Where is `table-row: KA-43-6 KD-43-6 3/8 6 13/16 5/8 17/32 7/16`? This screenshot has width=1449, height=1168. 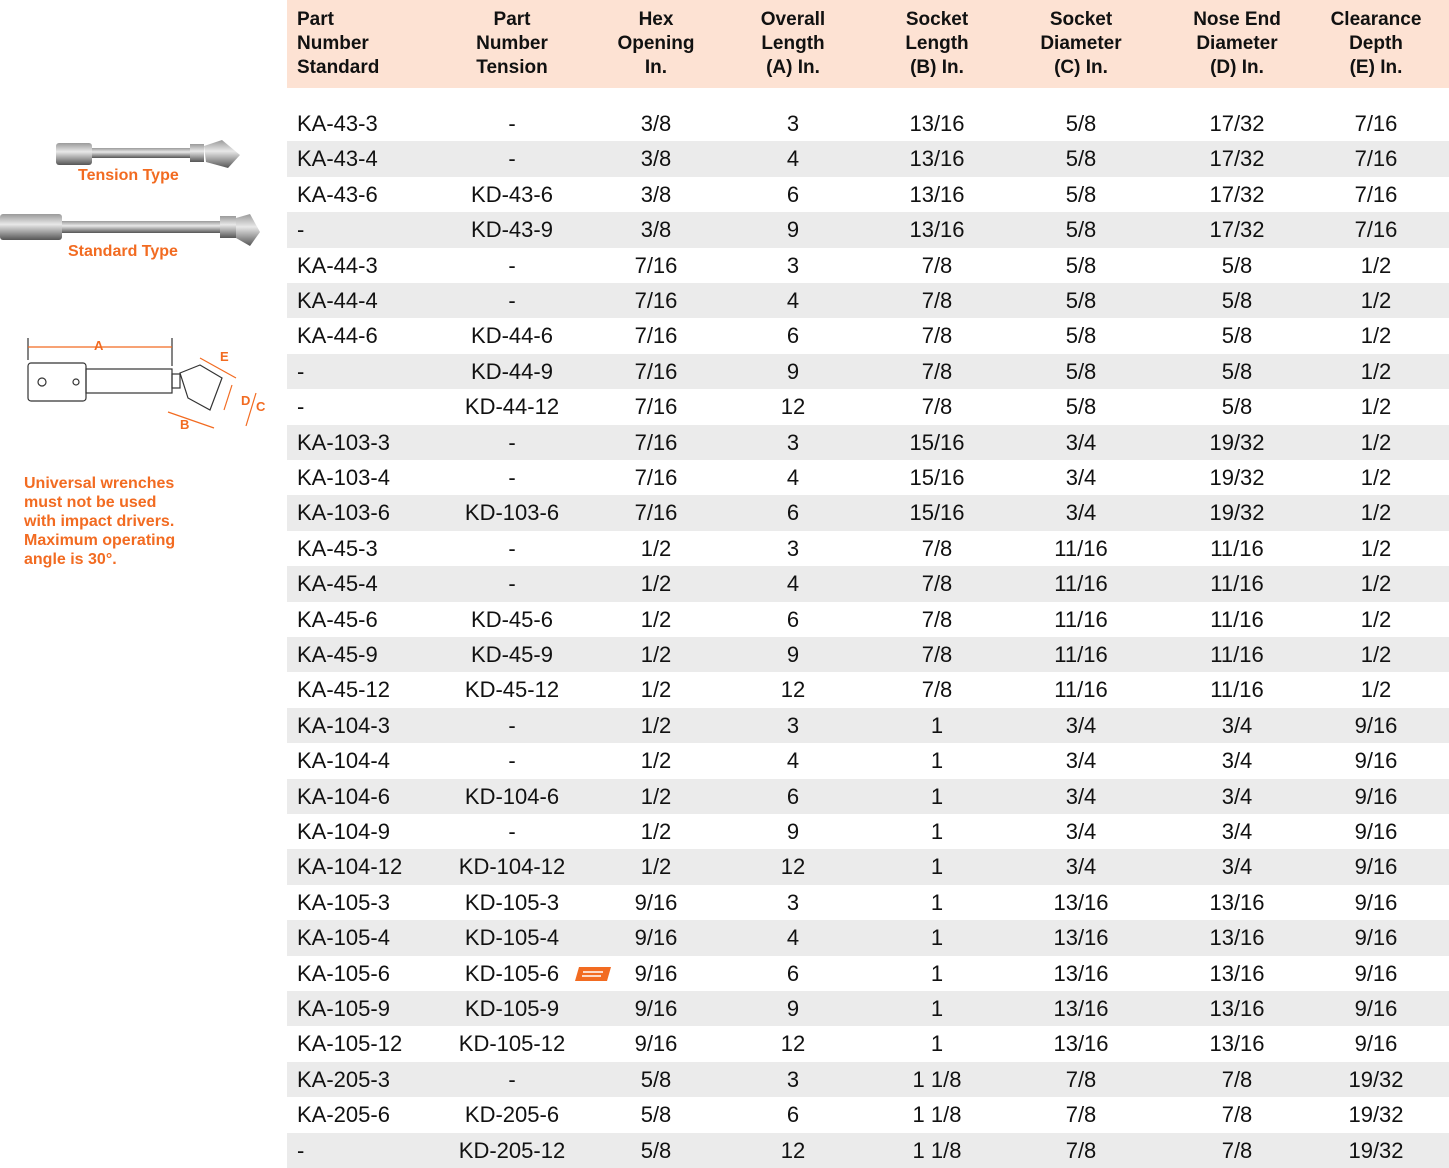 table-row: KA-43-6 KD-43-6 3/8 6 13/16 5/8 17/32 7/16 is located at coordinates (868, 194).